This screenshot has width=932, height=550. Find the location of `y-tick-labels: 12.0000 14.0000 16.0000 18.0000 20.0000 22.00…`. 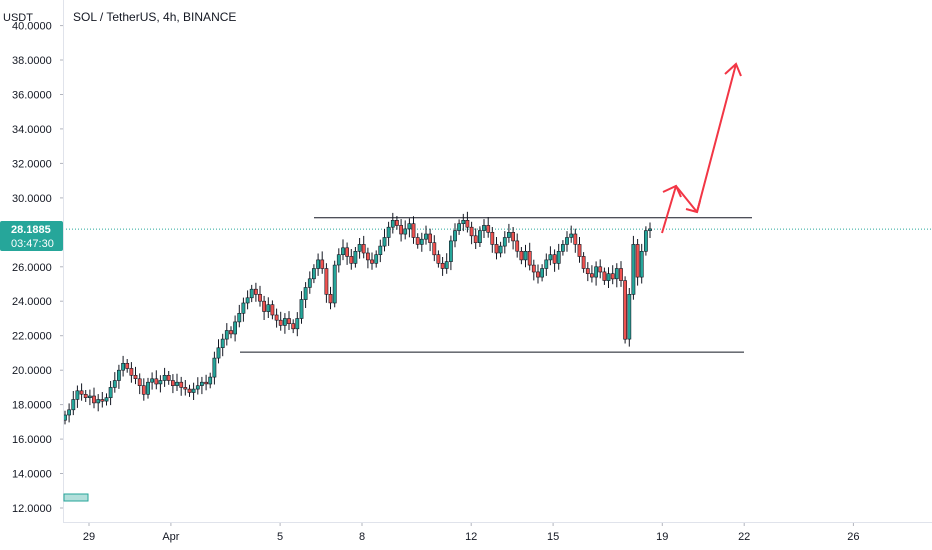

y-tick-labels: 12.0000 14.0000 16.0000 18.0000 20.0000 22.00… is located at coordinates (32, 268).